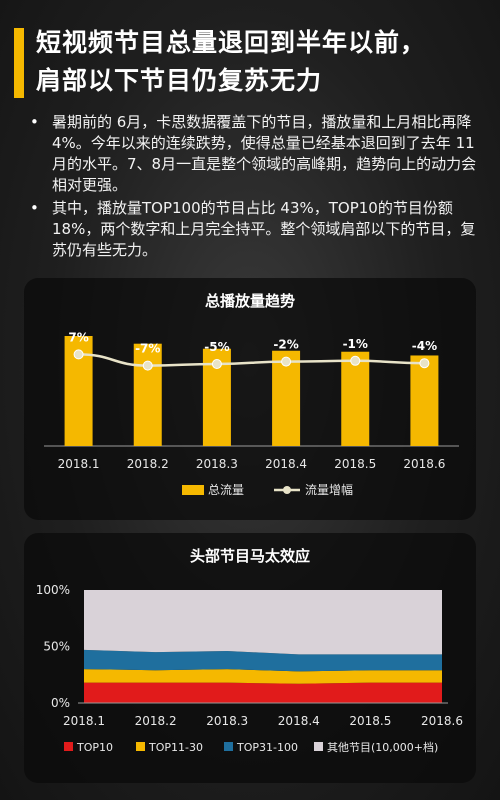 This screenshot has height=800, width=500. I want to click on title-accent-bar, so click(19, 63).